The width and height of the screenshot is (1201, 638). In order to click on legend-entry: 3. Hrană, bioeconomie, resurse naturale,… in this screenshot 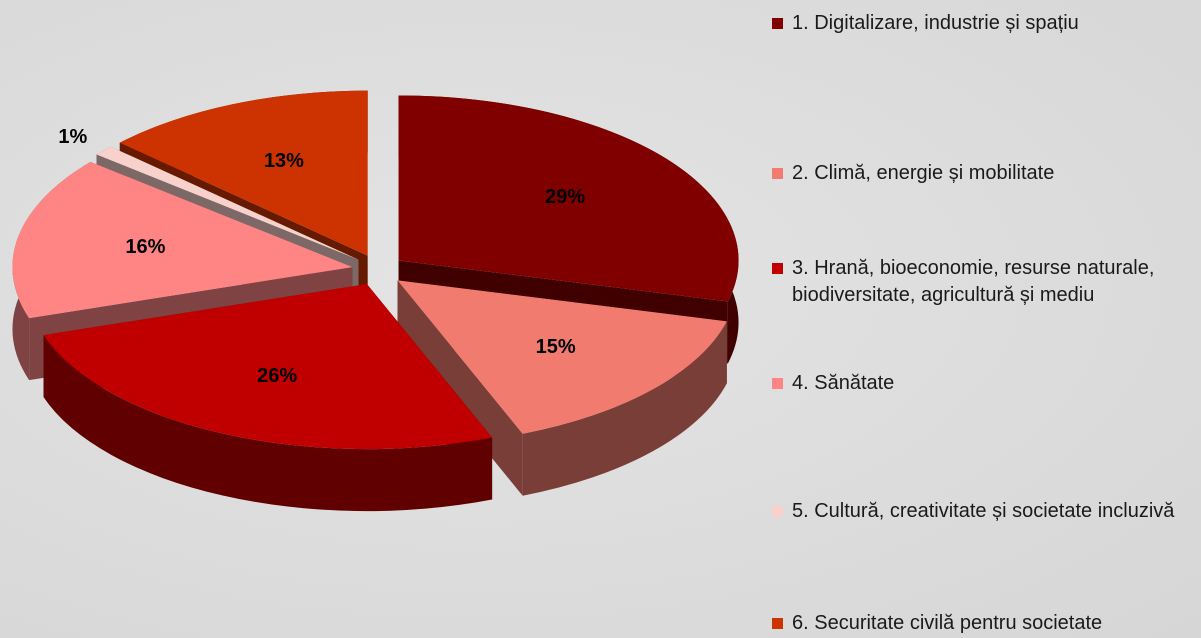, I will do `click(985, 282)`.